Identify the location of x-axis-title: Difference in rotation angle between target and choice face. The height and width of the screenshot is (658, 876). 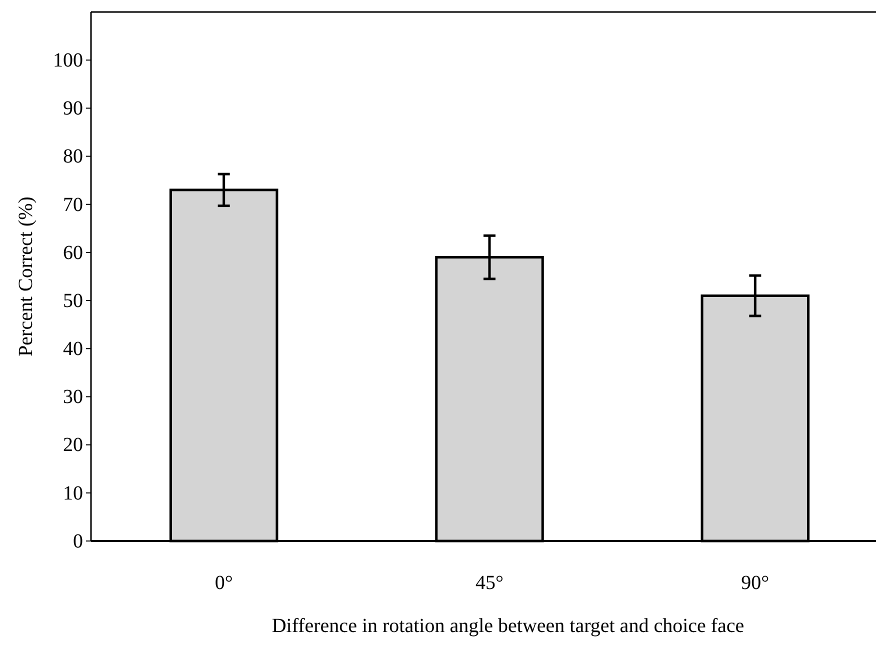
(508, 626).